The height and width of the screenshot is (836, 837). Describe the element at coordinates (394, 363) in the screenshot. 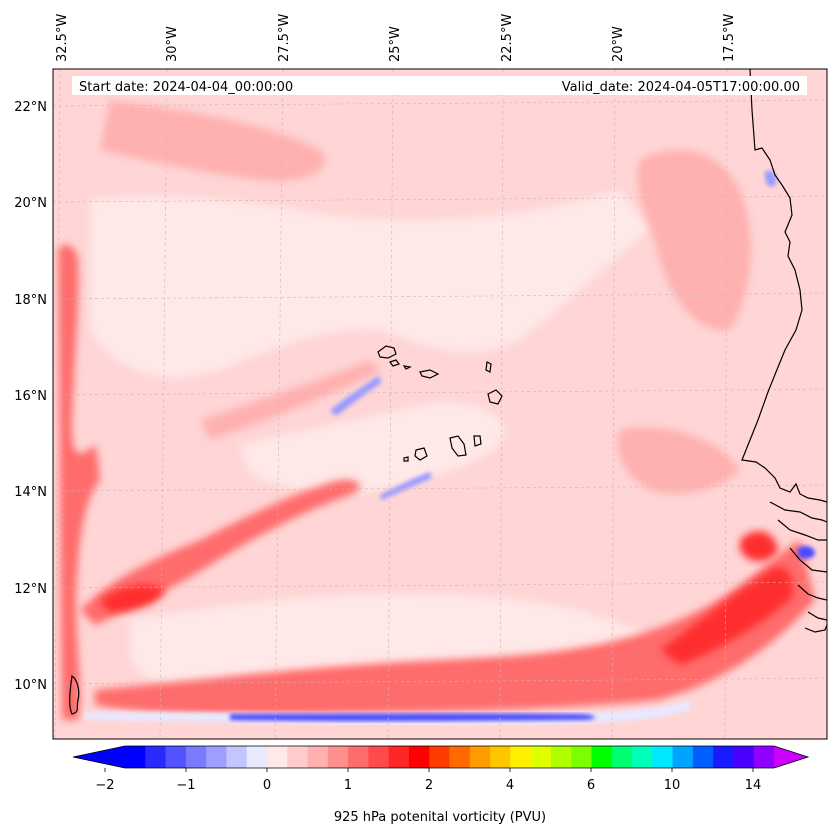

I see `island-sao-vicente` at that location.